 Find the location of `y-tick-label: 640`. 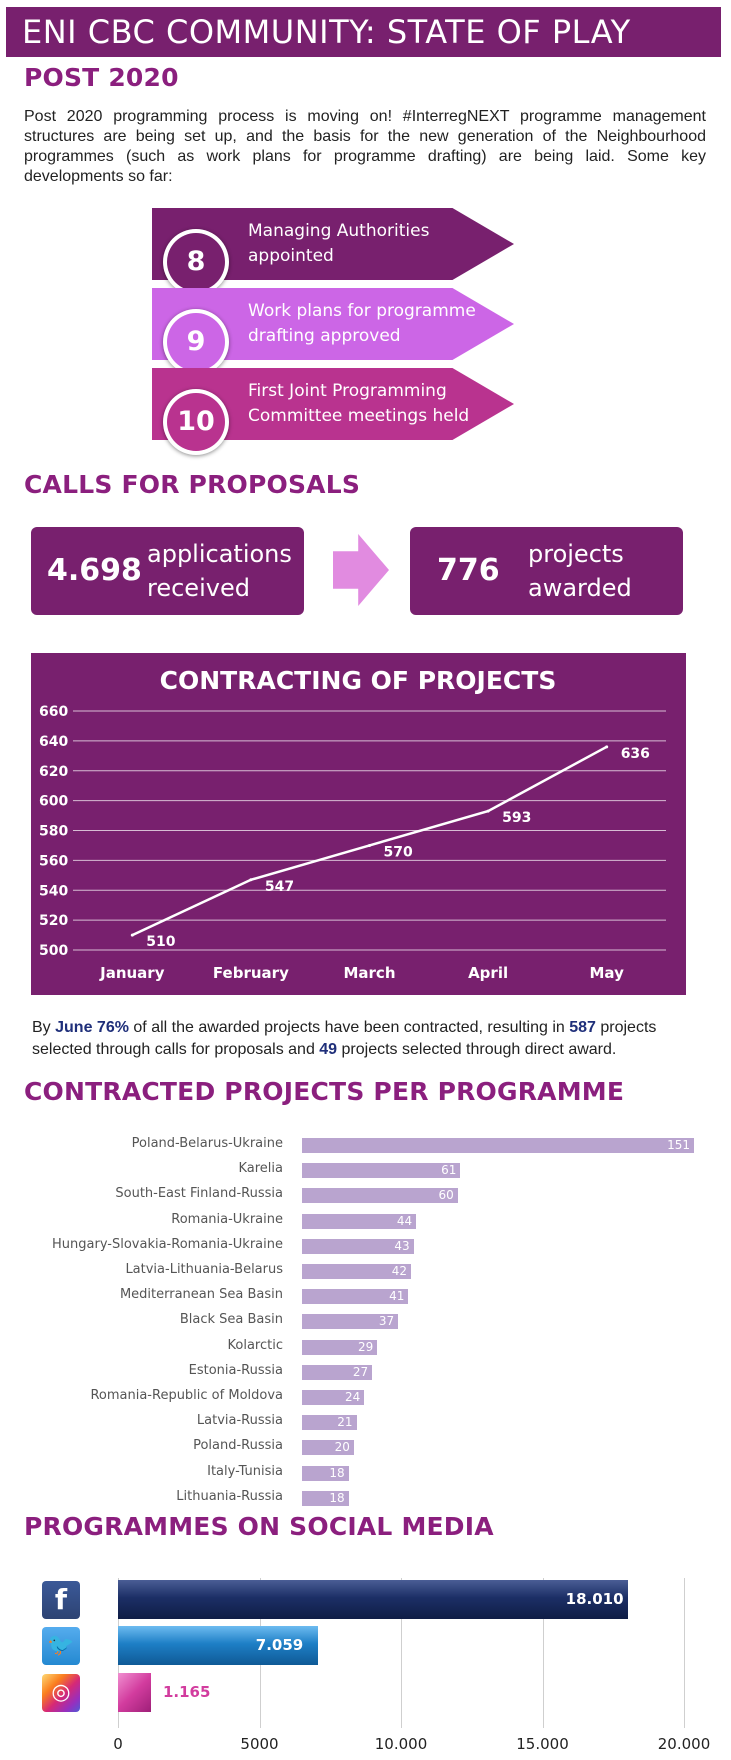

y-tick-label: 640 is located at coordinates (53, 742).